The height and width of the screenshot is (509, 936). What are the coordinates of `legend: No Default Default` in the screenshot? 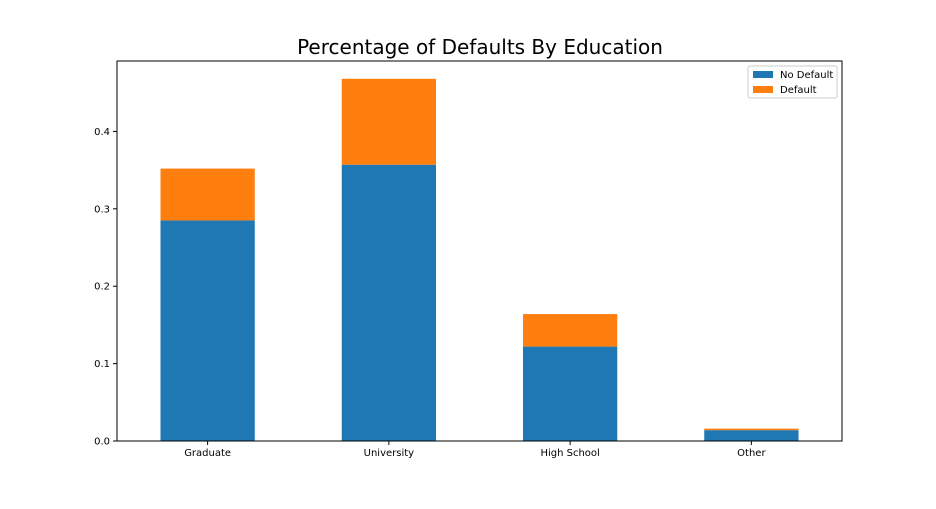 It's located at (792, 82).